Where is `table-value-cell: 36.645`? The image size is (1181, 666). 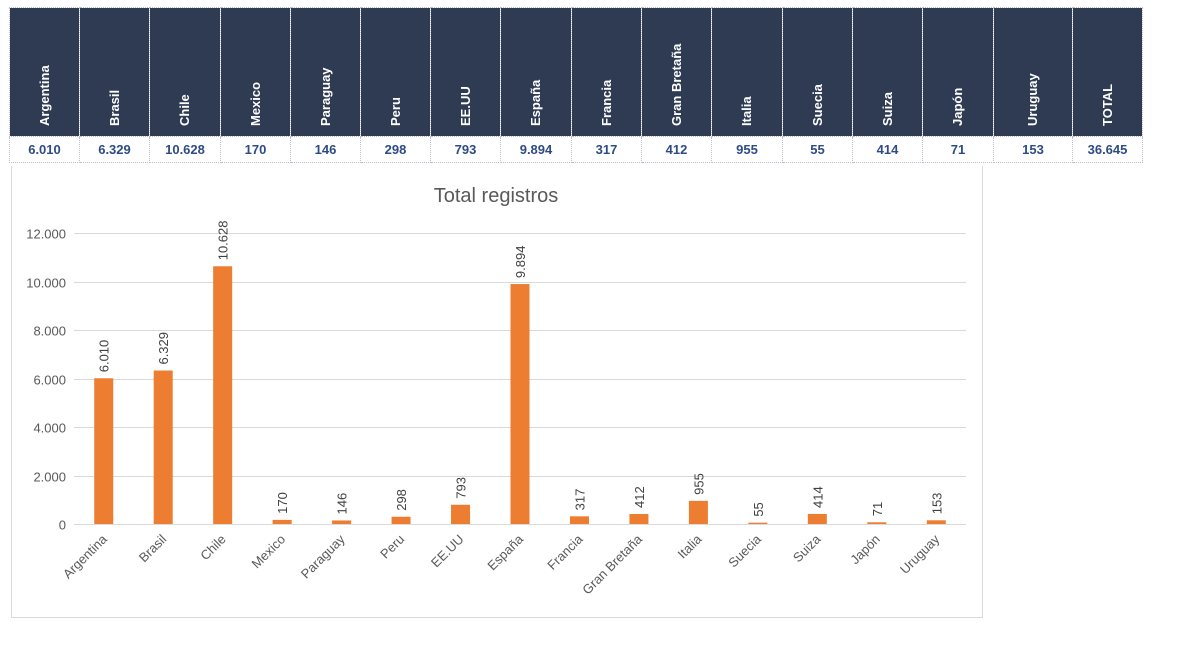 table-value-cell: 36.645 is located at coordinates (1107, 149).